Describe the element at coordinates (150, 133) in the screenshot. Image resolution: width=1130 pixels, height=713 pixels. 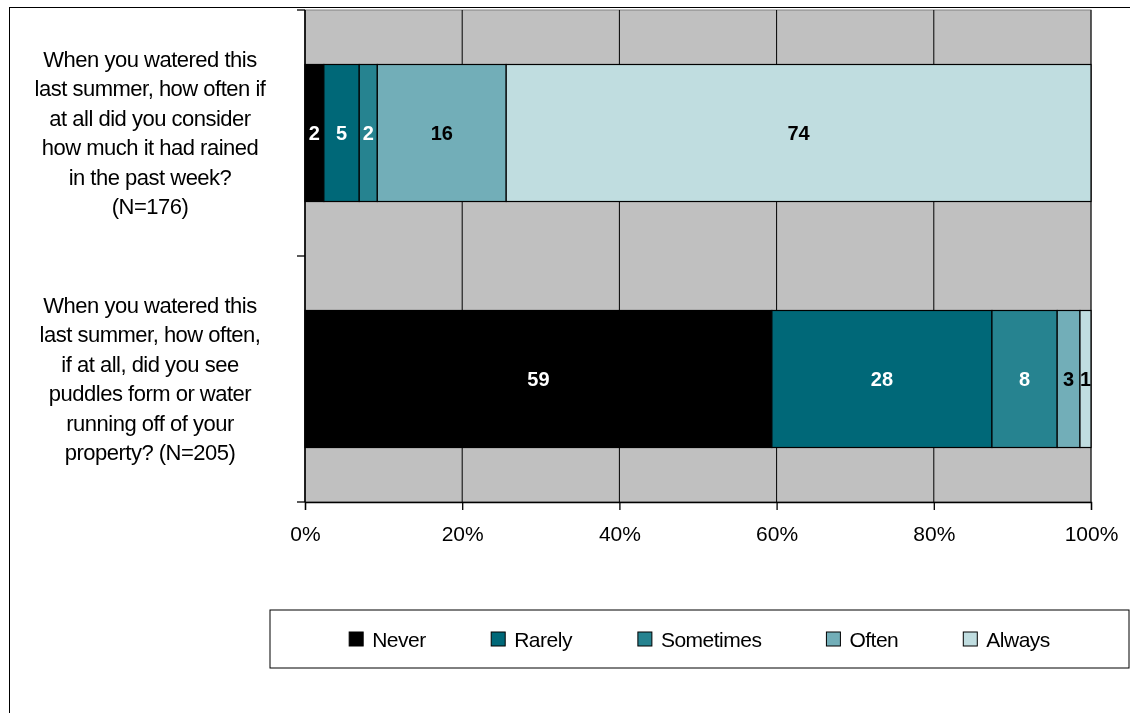
I see `y-tick-label: When you watered this last summer, how often if at all did you consider how much it had rained in the past week? (N=176)` at that location.